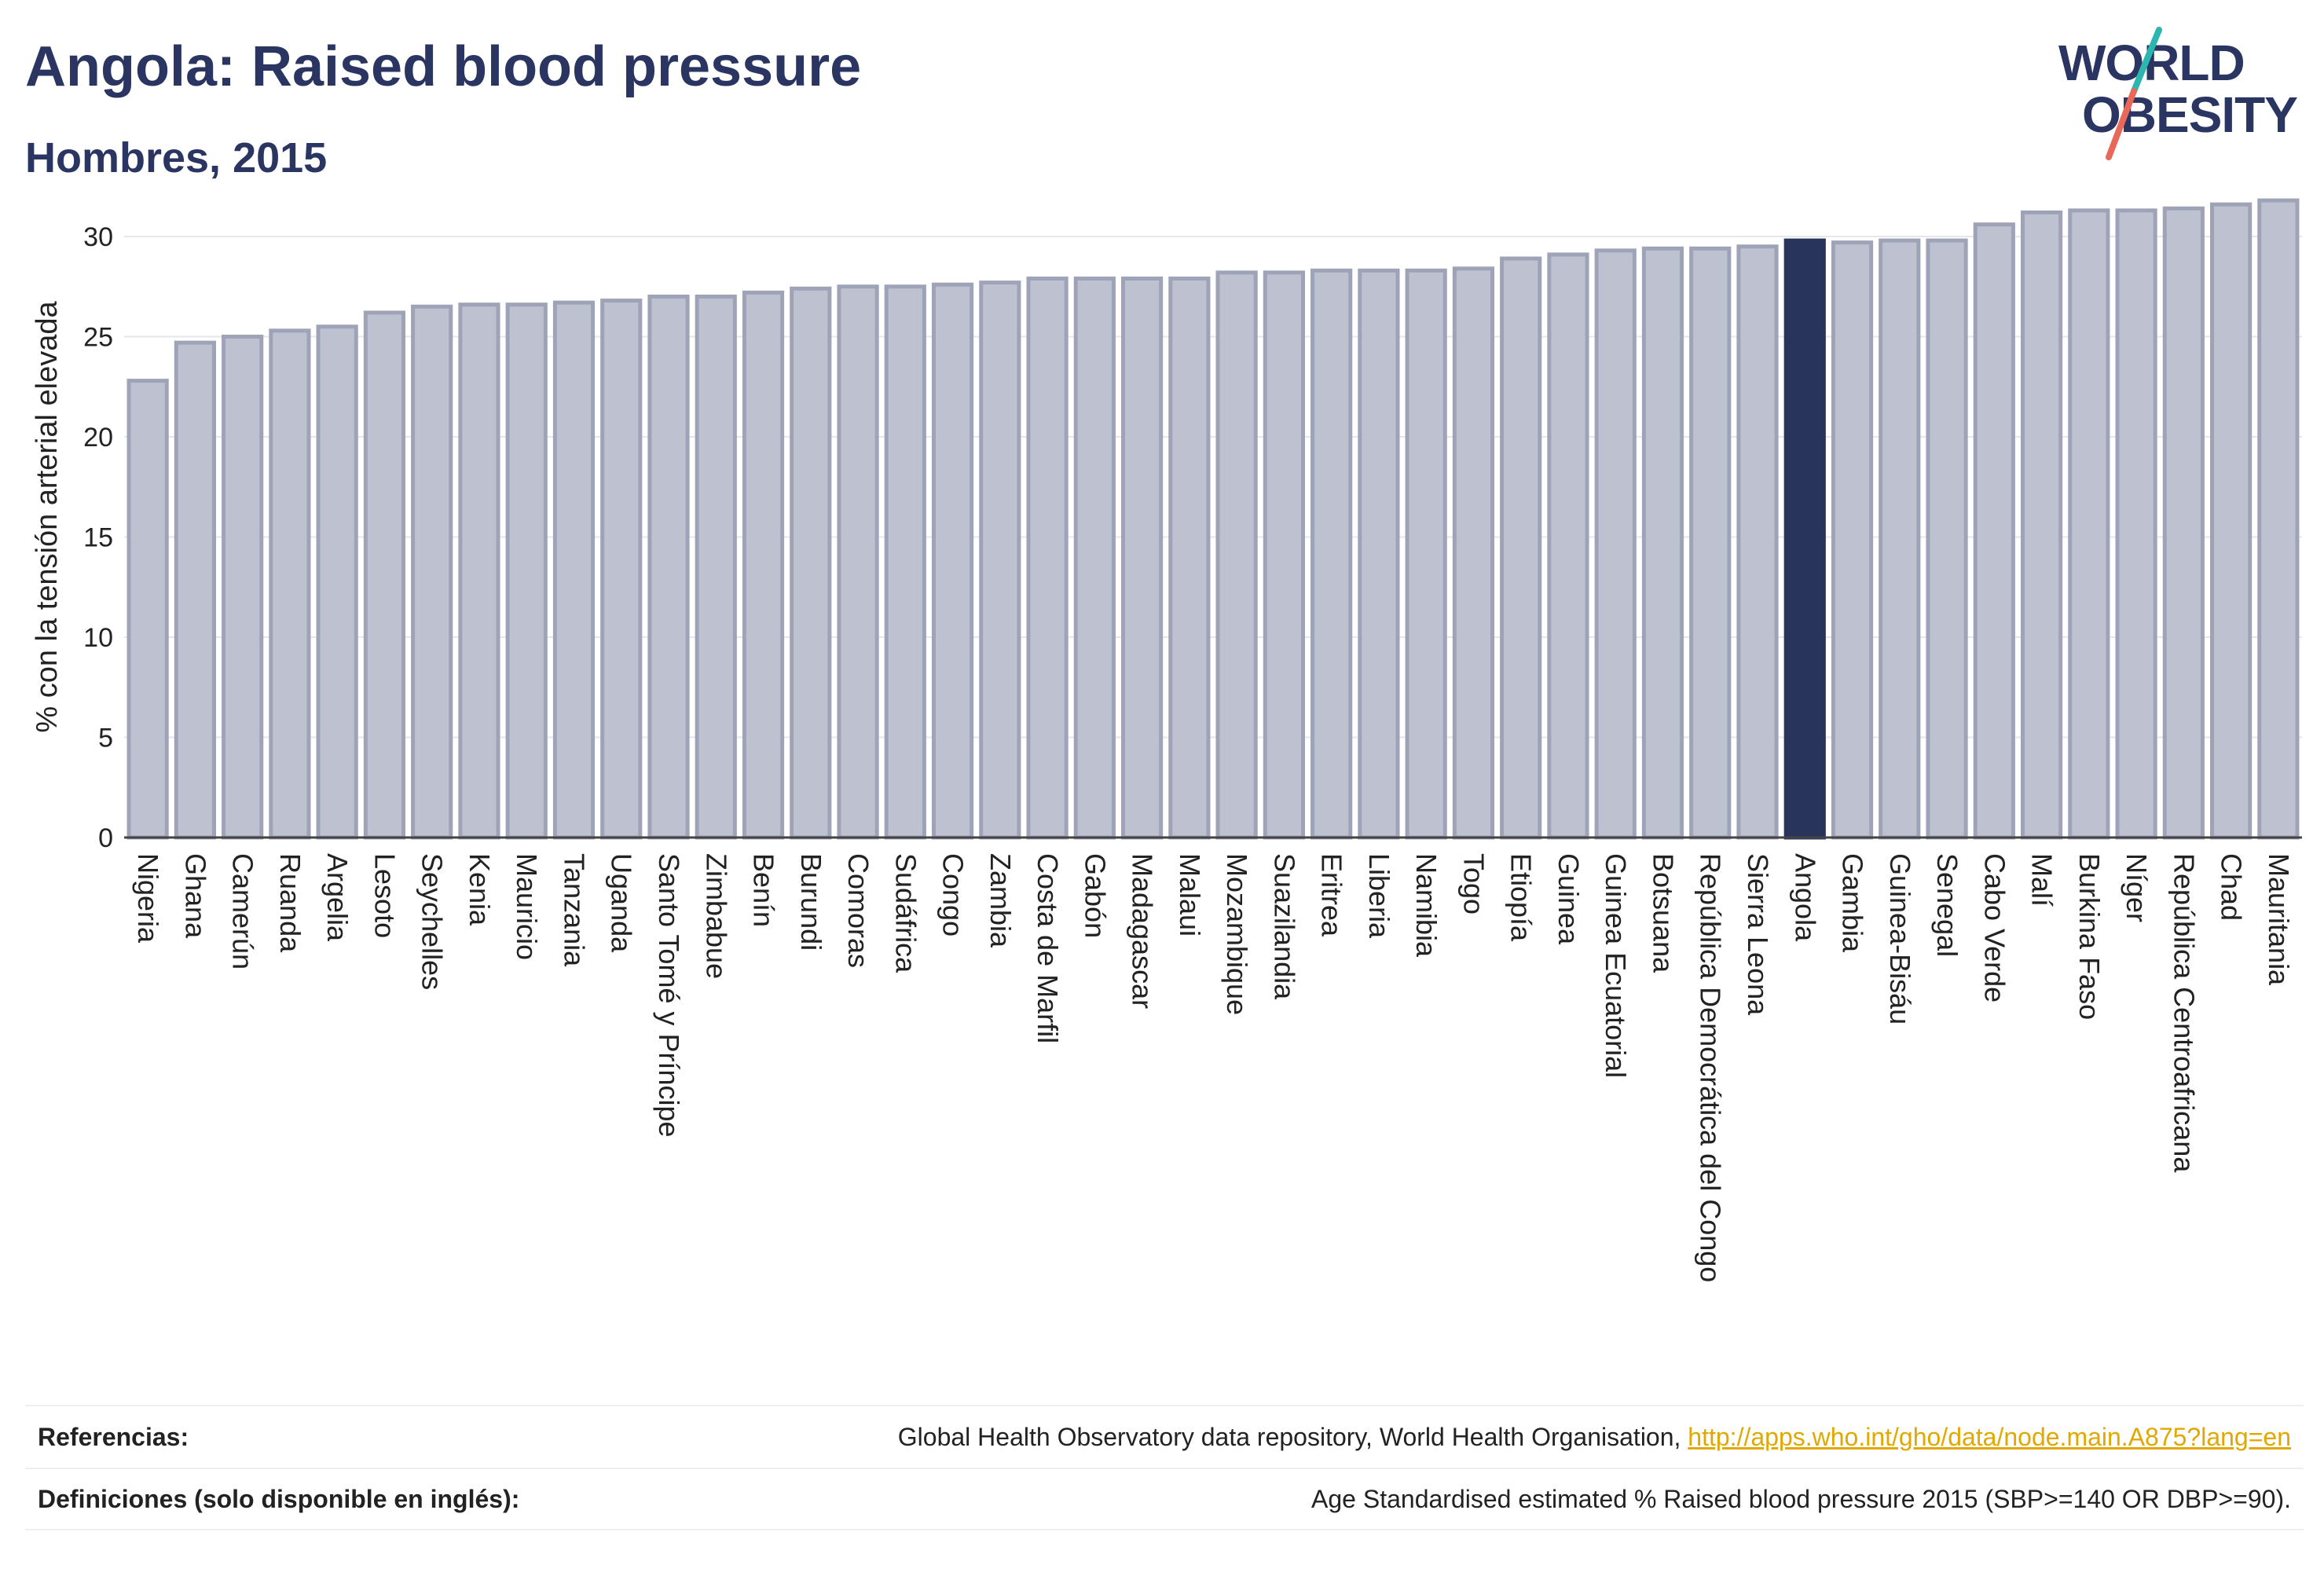 This screenshot has height=1576, width=2324. I want to click on x-tick-label: Cabo Verde, so click(1994, 927).